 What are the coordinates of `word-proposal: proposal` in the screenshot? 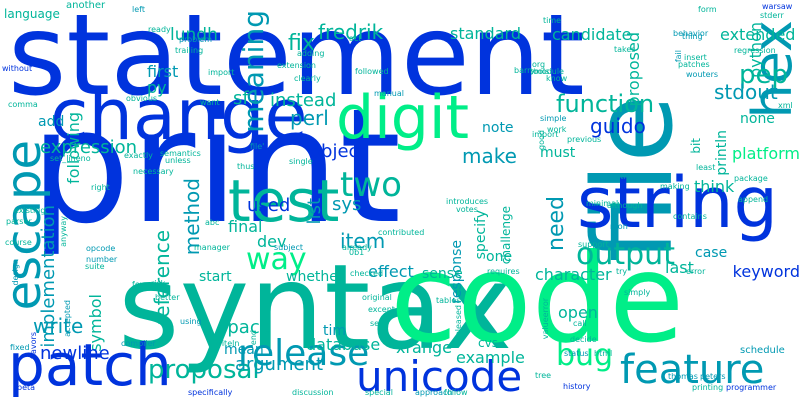 It's located at (204, 370).